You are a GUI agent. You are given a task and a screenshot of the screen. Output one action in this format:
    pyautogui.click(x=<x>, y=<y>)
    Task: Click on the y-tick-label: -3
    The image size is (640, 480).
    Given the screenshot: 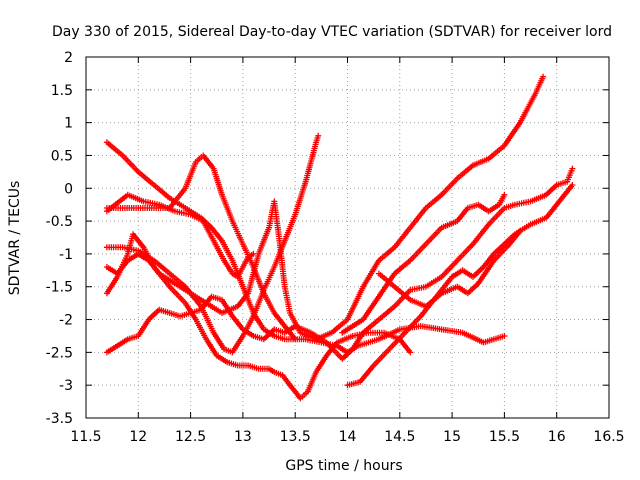 What is the action you would take?
    pyautogui.click(x=66, y=386)
    